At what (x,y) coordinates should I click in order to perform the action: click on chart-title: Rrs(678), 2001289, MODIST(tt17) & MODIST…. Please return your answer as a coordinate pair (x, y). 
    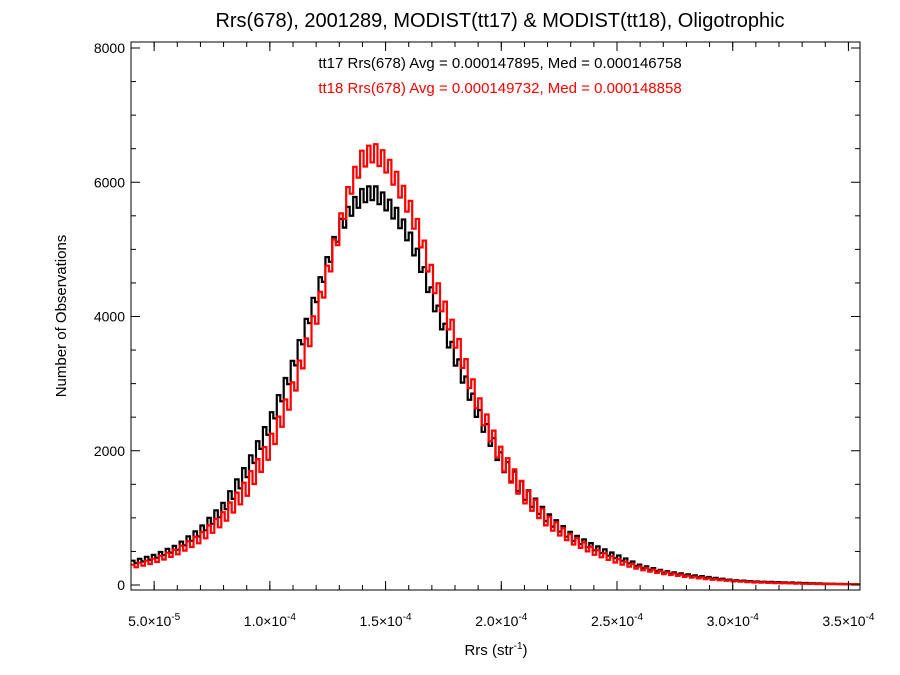
    Looking at the image, I should click on (499, 21).